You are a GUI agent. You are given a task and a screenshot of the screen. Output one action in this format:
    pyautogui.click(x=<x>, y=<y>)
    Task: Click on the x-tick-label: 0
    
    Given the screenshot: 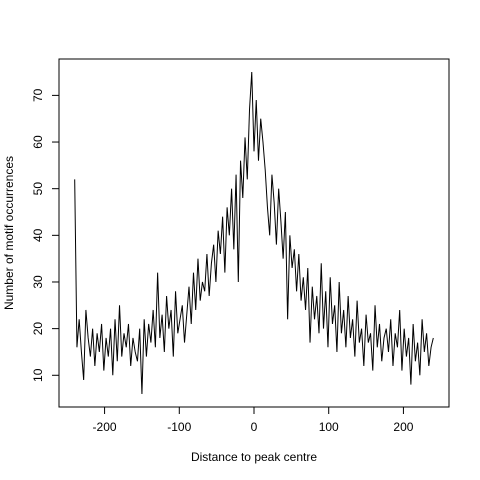 What is the action you would take?
    pyautogui.click(x=254, y=427)
    